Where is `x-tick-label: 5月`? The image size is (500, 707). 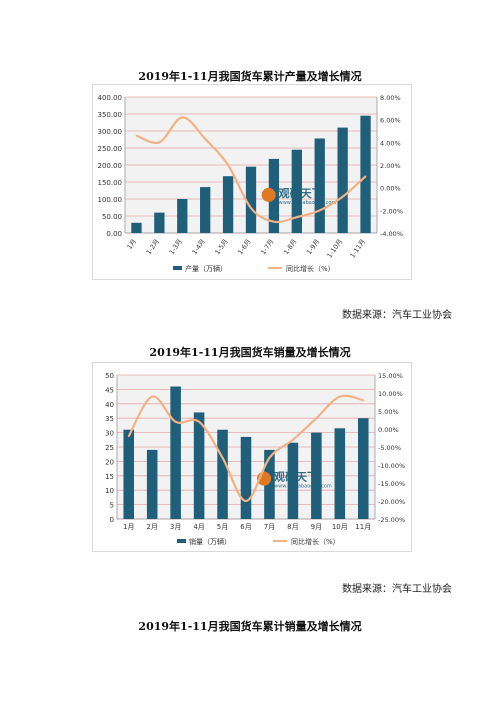 x-tick-label: 5月 is located at coordinates (222, 527).